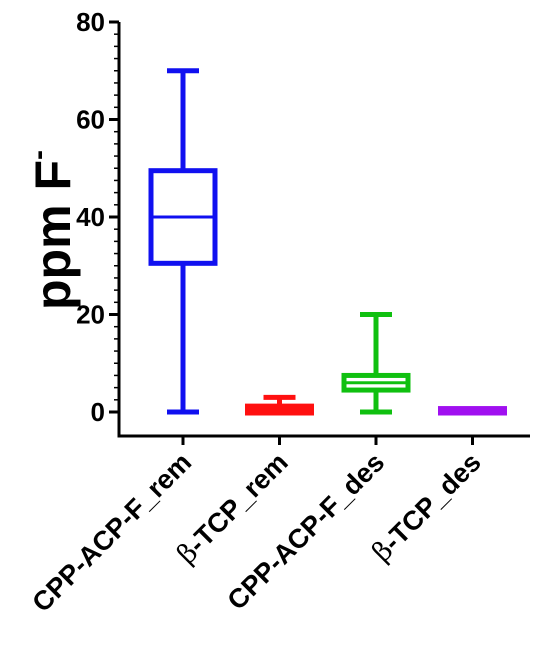  I want to click on x-tick-label: CPP-ACP-F_rem, so click(111, 532).